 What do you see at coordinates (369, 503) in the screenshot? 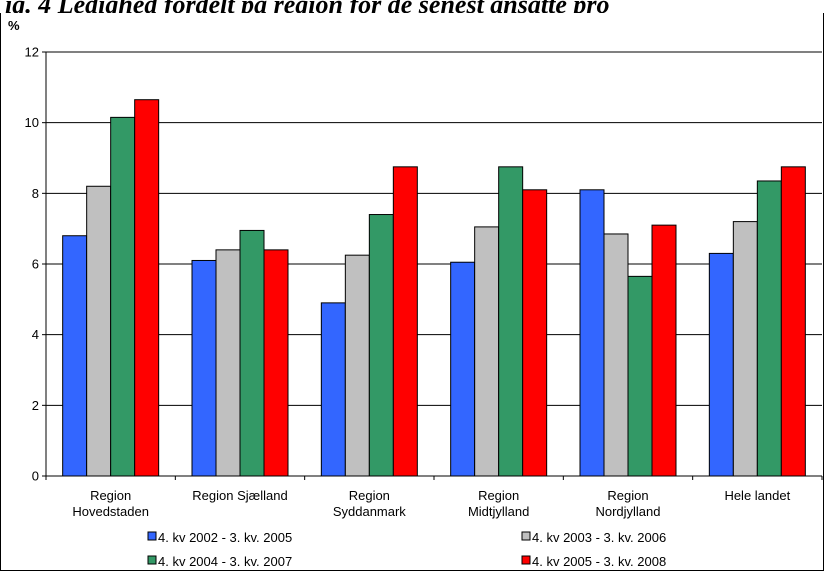
I see `x-tick-label: Region Syddanmark` at bounding box center [369, 503].